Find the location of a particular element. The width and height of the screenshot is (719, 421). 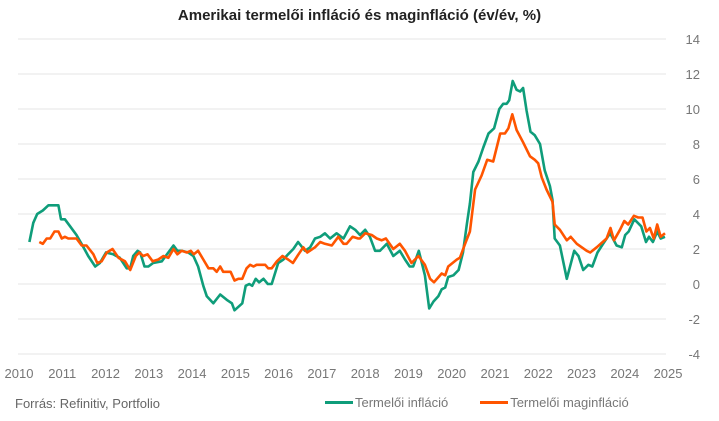

legend-item-ppi: Termelői infláció is located at coordinates (386, 402).